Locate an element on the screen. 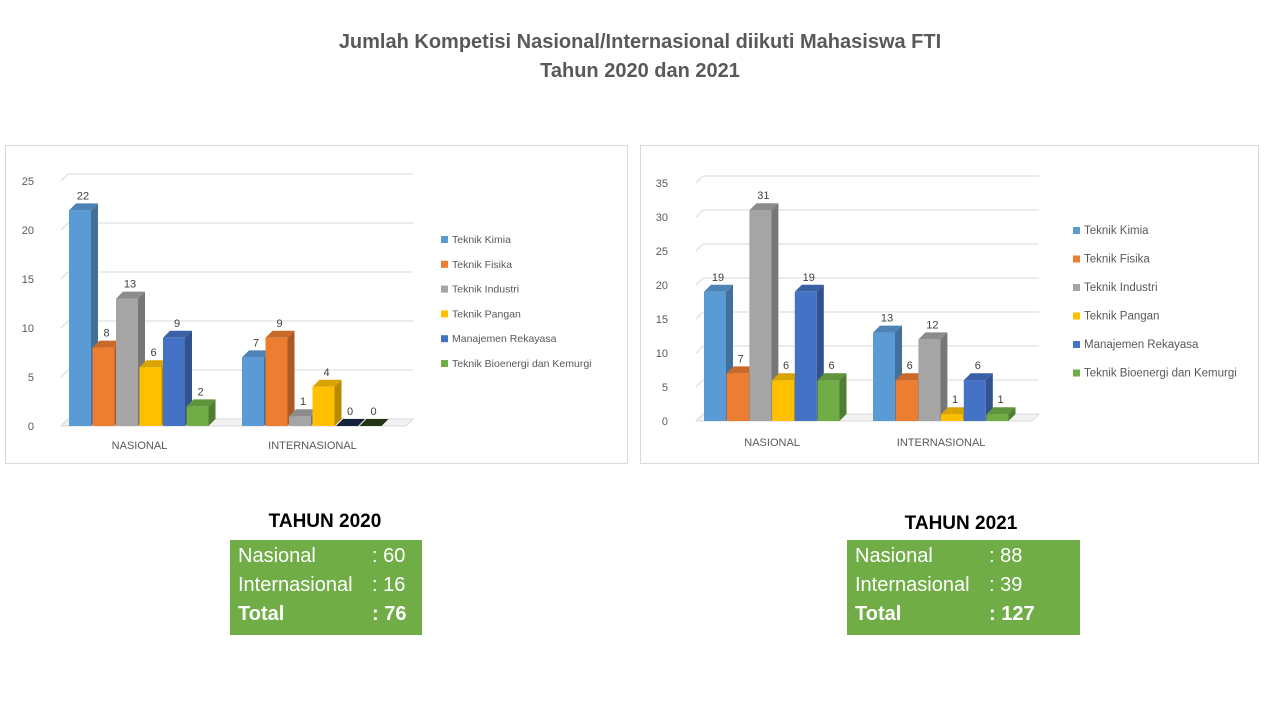 The height and width of the screenshot is (720, 1280). internasional-value: : 16 is located at coordinates (389, 585).